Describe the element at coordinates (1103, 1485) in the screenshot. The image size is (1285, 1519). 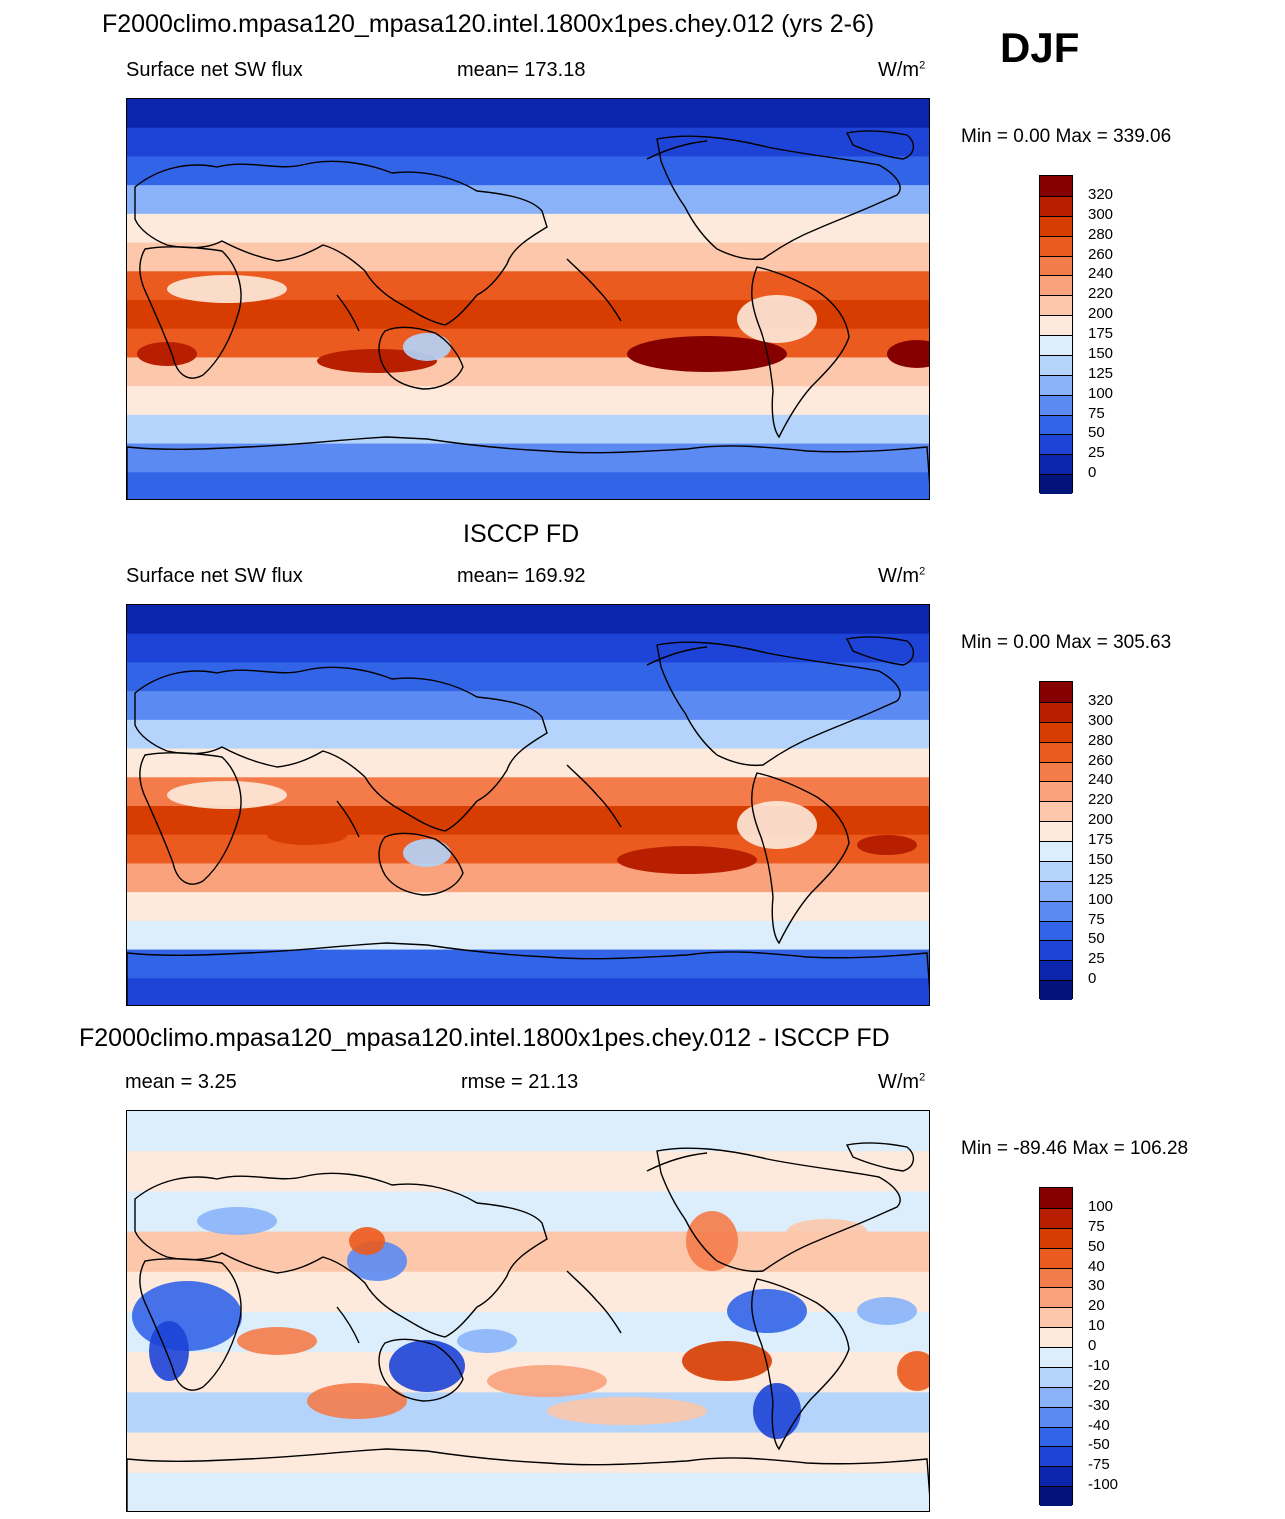
I see `colorbar-tick-label: -100` at that location.